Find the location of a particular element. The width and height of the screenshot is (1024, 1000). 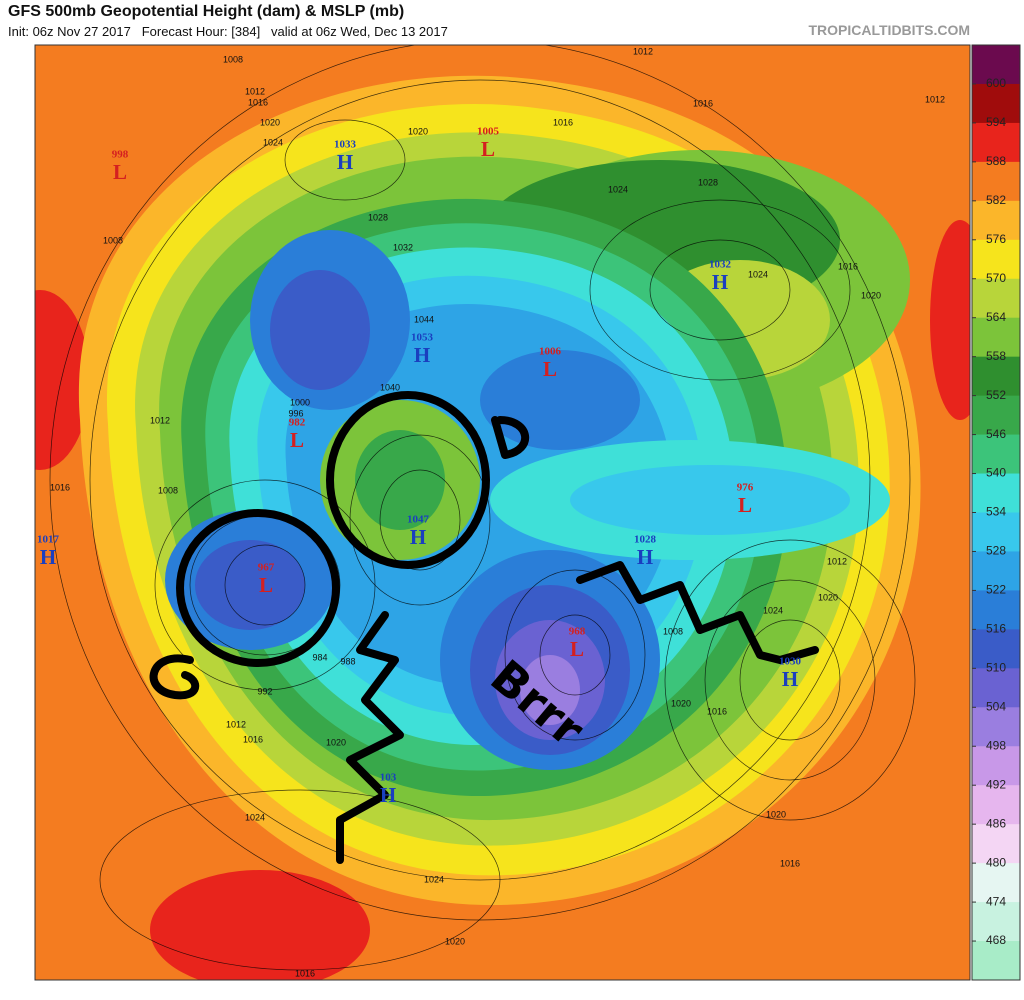

colorbar-label: 468 is located at coordinates (996, 940).